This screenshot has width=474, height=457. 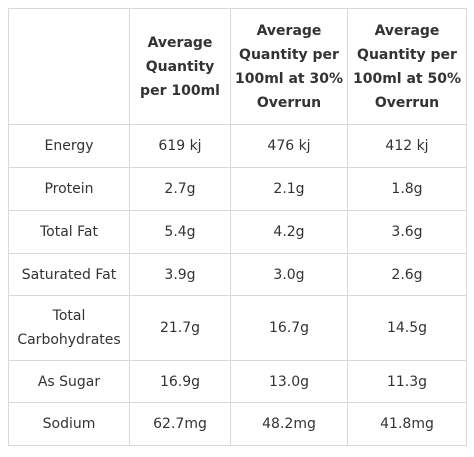 I want to click on cell-value: 412 kj, so click(x=407, y=146).